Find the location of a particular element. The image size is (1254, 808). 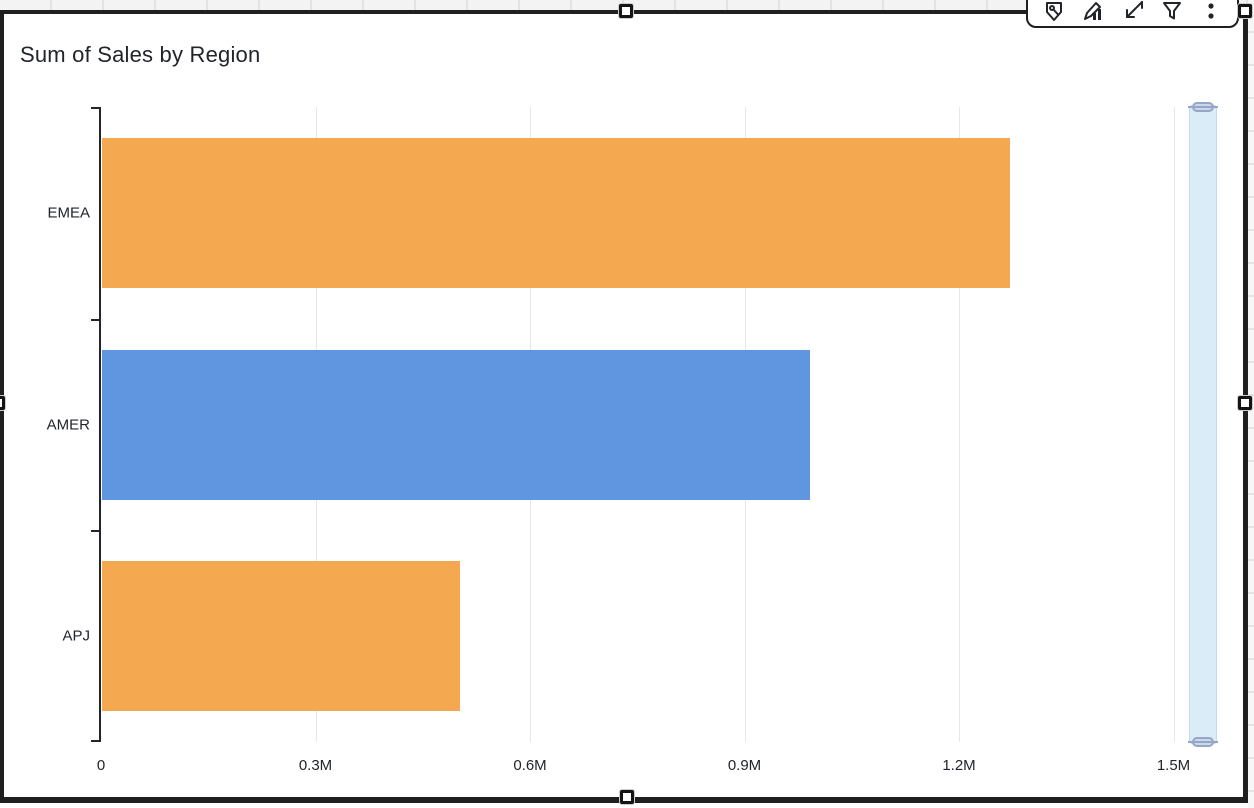

x-axis-tick-label: 0 is located at coordinates (101, 765).